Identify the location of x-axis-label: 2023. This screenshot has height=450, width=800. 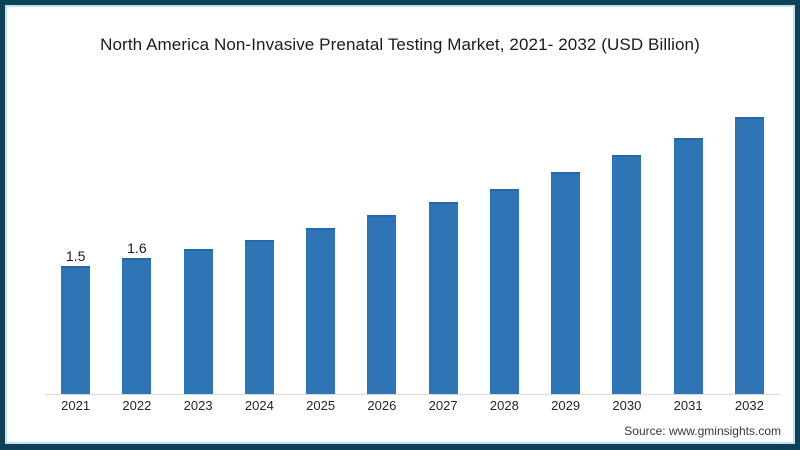
(198, 405).